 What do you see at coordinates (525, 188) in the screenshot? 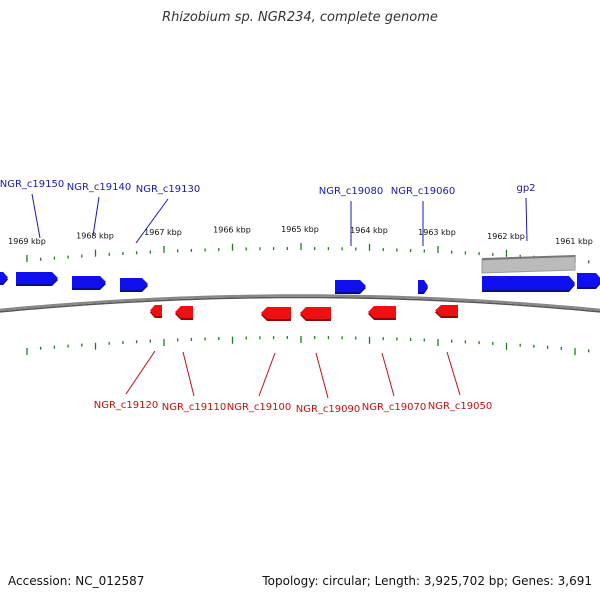
I see `forward-gene-label: gp2` at bounding box center [525, 188].